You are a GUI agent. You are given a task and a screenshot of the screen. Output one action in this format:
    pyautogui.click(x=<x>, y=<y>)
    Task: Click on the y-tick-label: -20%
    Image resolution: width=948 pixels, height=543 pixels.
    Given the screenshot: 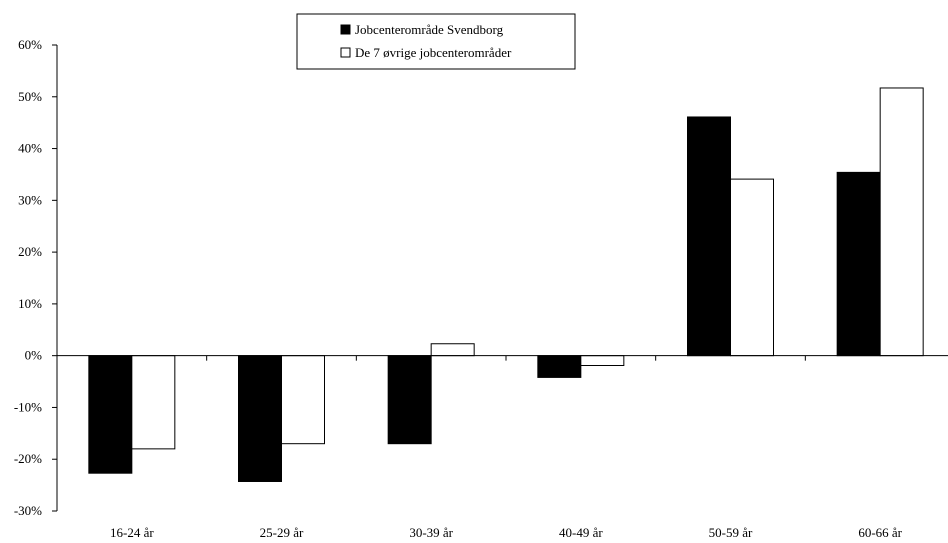 What is the action you would take?
    pyautogui.click(x=28, y=458)
    